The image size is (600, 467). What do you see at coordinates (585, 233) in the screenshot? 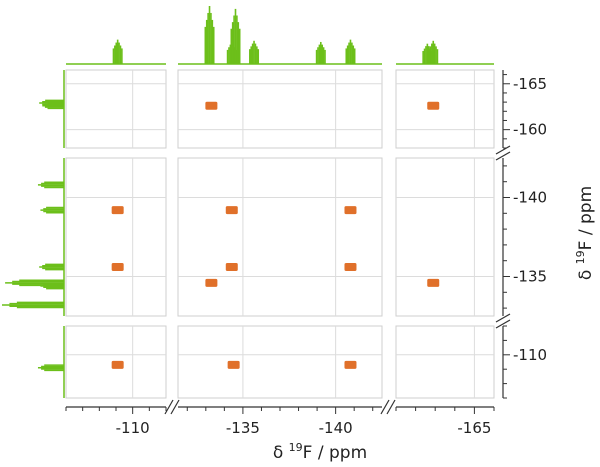
I see `y-axis-title: δ 19F / ppm` at bounding box center [585, 233].